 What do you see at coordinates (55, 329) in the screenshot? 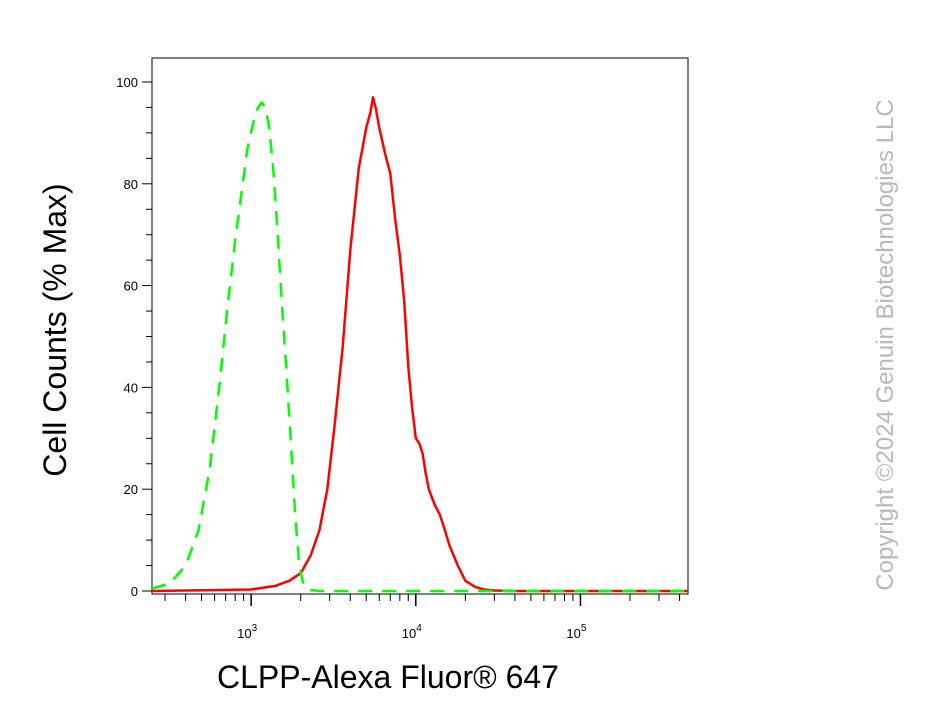
I see `y-axis-title: Cell Counts (% Max)` at bounding box center [55, 329].